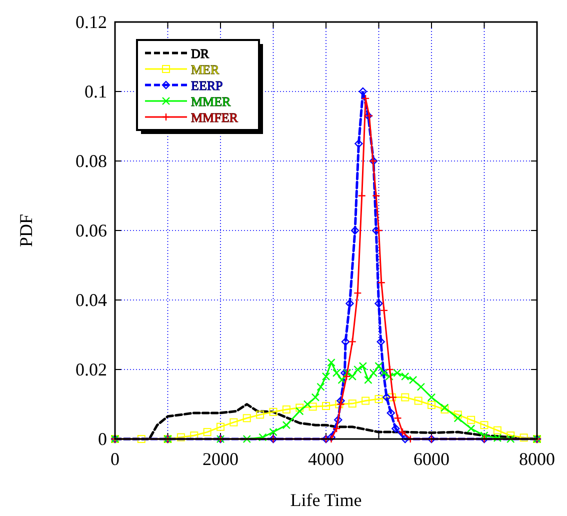 Image resolution: width=567 pixels, height=516 pixels. What do you see at coordinates (91, 230) in the screenshot?
I see `y-tick-label: 0.06` at bounding box center [91, 230].